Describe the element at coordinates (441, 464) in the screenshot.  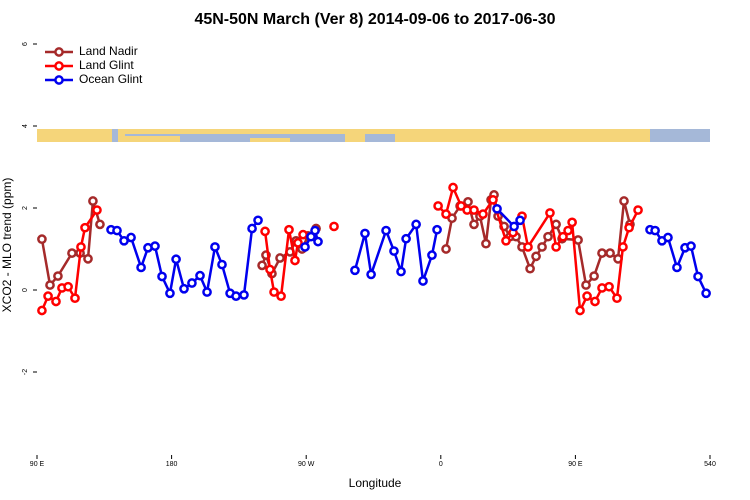
I see `x-tick-label: 0` at that location.